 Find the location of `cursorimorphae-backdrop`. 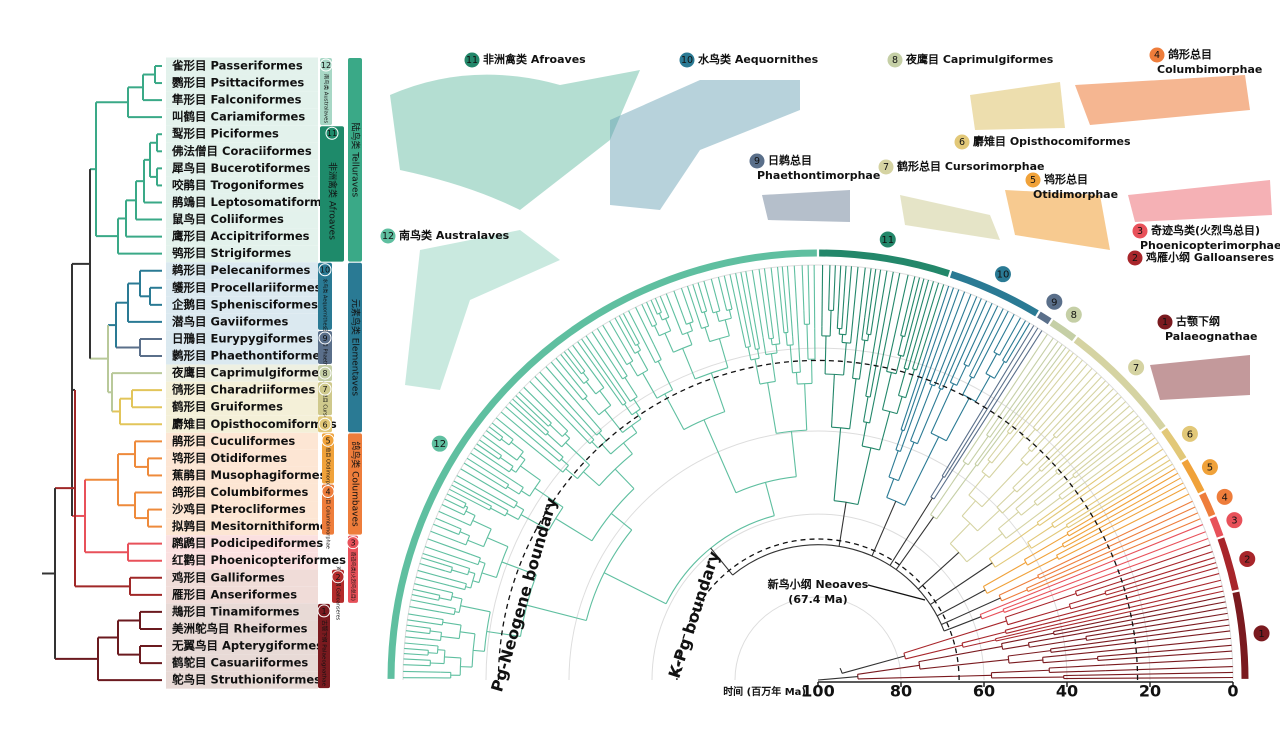

cursorimorphae-backdrop is located at coordinates (950, 217).